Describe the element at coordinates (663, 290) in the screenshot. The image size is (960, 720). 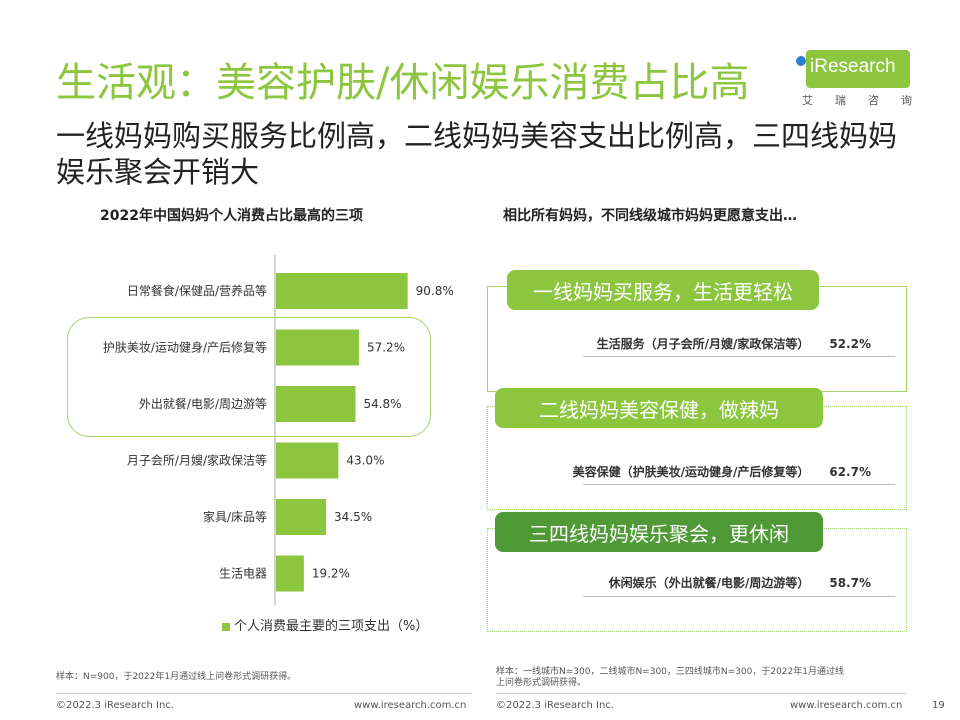
I see `tier-pill-1: 一线妈妈买服务，生活更轻松` at that location.